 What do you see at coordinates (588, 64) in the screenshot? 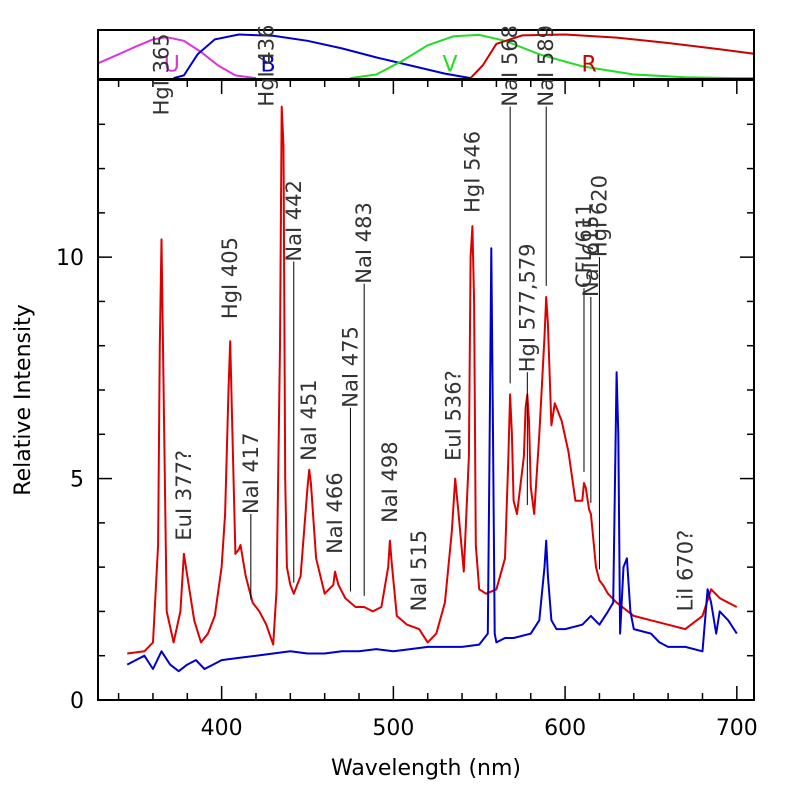
I see `filter-label-r: R` at bounding box center [588, 64].